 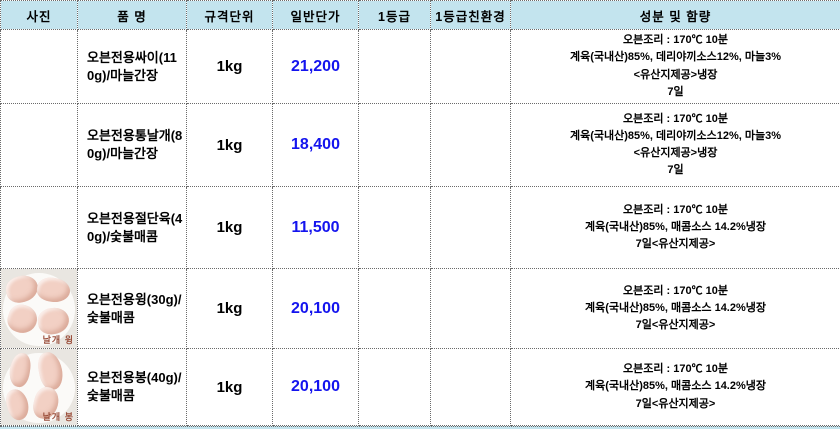 What do you see at coordinates (315, 145) in the screenshot?
I see `price-value: 18,400` at bounding box center [315, 145].